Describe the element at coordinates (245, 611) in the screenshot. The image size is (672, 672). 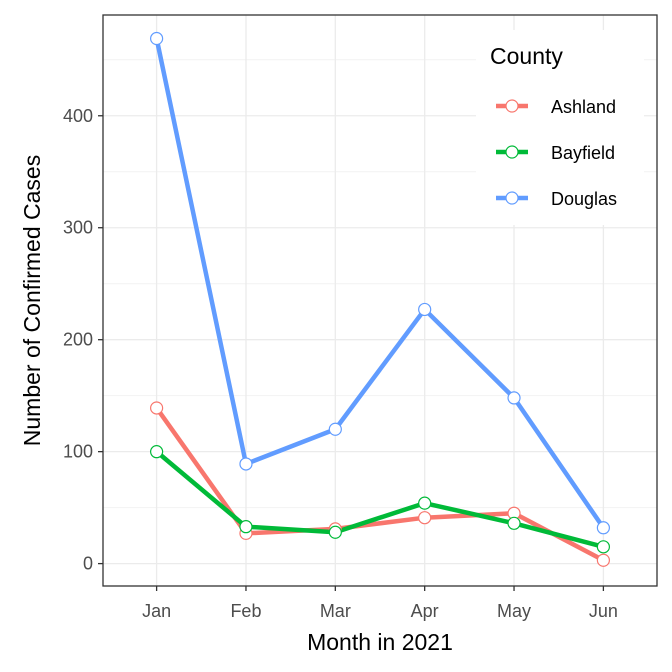
I see `x-tick-label: Feb` at that location.